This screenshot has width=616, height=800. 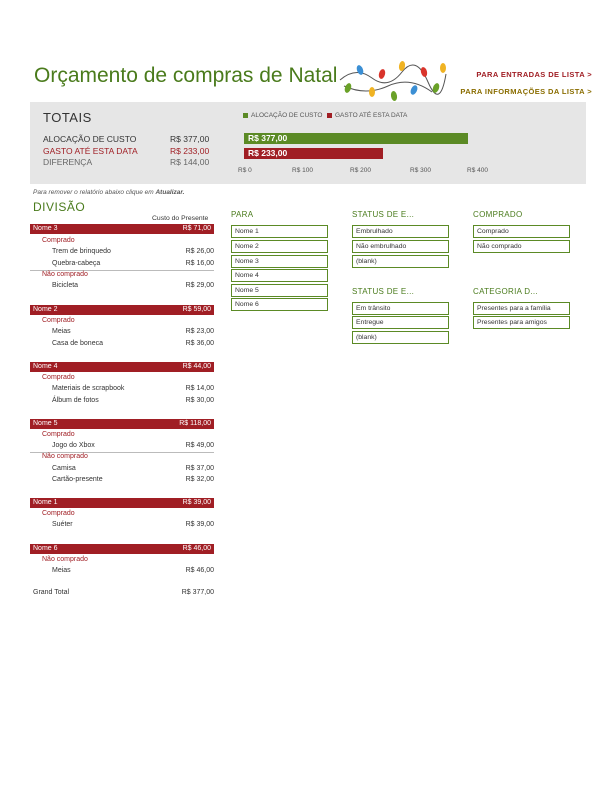 What do you see at coordinates (196, 502) in the screenshot?
I see `group-total: R$ 39,00` at bounding box center [196, 502].